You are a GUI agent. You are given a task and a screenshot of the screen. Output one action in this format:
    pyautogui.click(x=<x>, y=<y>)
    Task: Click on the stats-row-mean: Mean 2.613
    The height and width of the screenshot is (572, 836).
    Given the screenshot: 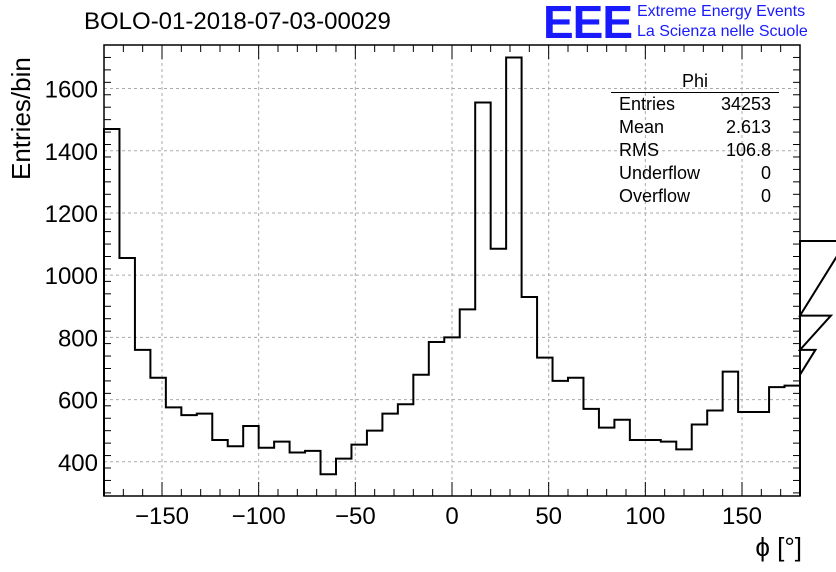 What is the action you would take?
    pyautogui.click(x=695, y=127)
    